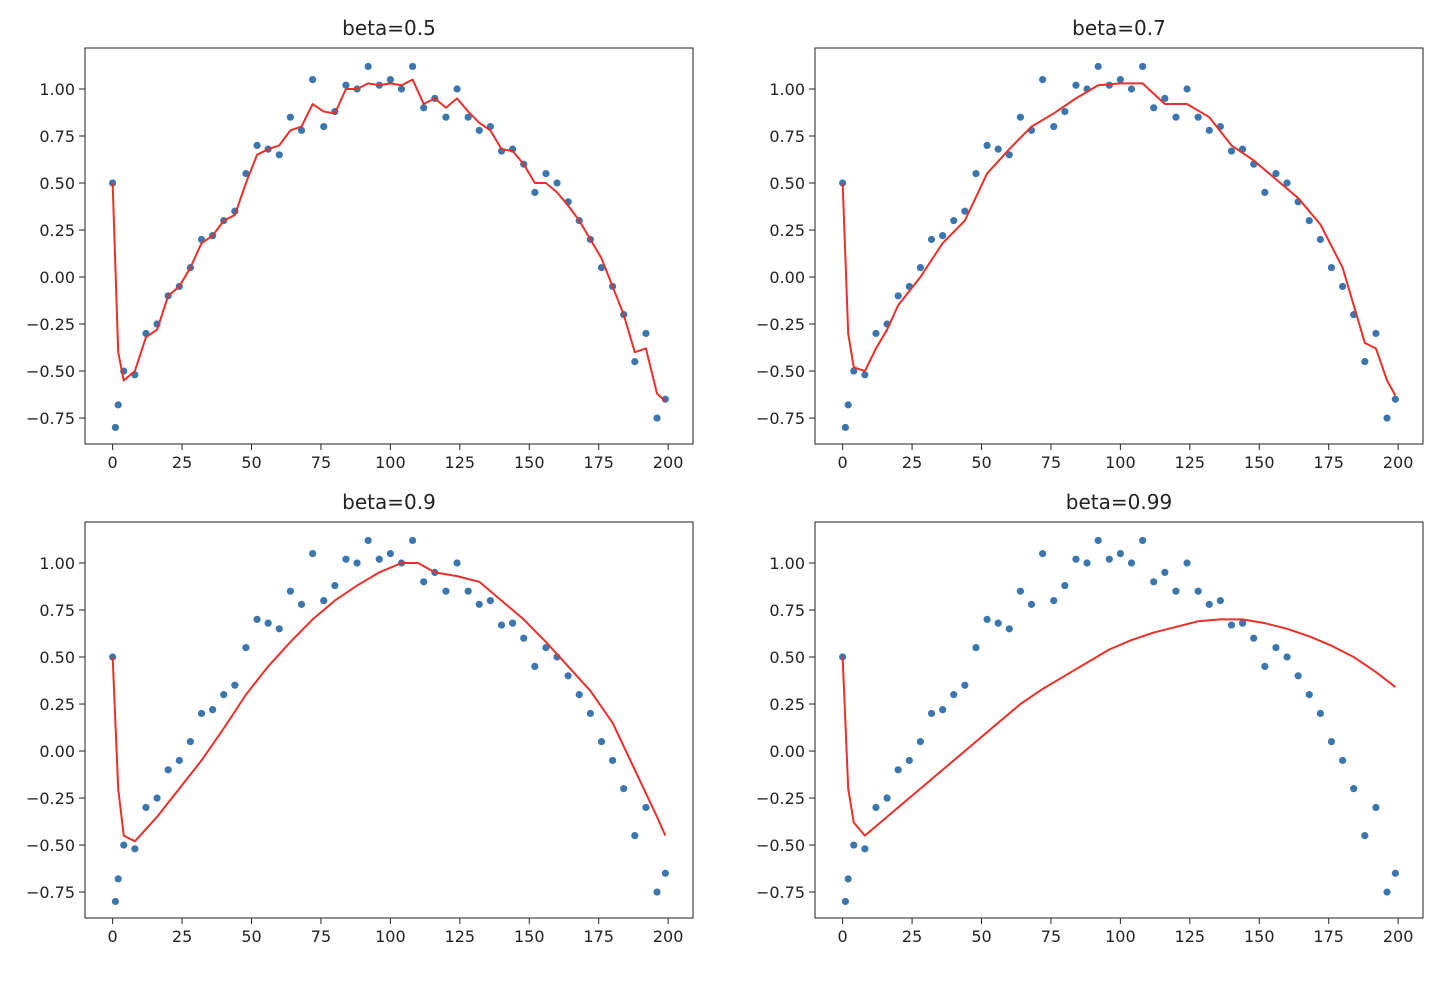 The image size is (1456, 982). What do you see at coordinates (1119, 28) in the screenshot?
I see `subplot-title: beta=0.7` at bounding box center [1119, 28].